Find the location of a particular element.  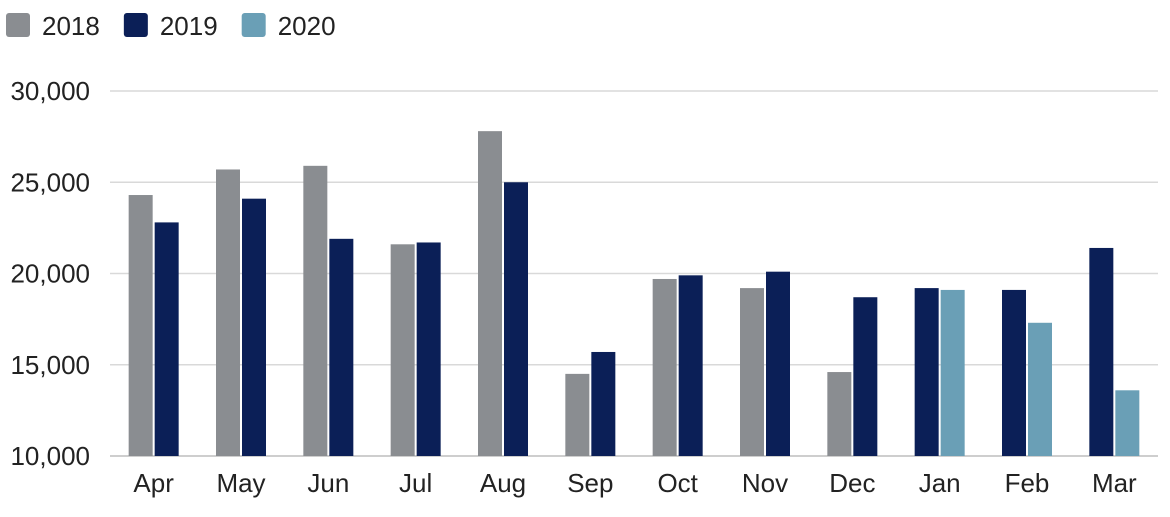

bar-may-2018 is located at coordinates (228, 312).